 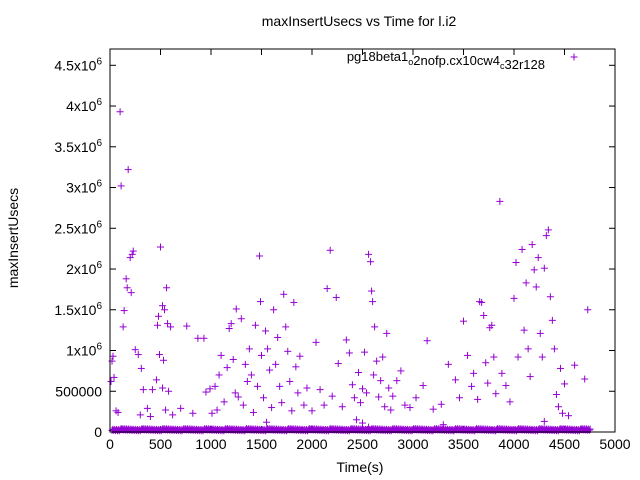 What do you see at coordinates (78, 146) in the screenshot?
I see `y-tick-label: 3.5x106` at bounding box center [78, 146].